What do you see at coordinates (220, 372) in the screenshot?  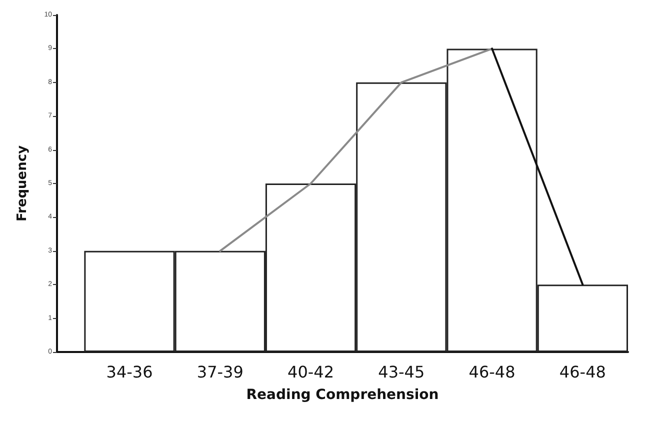 I see `x-tick-label: 37-39` at bounding box center [220, 372].